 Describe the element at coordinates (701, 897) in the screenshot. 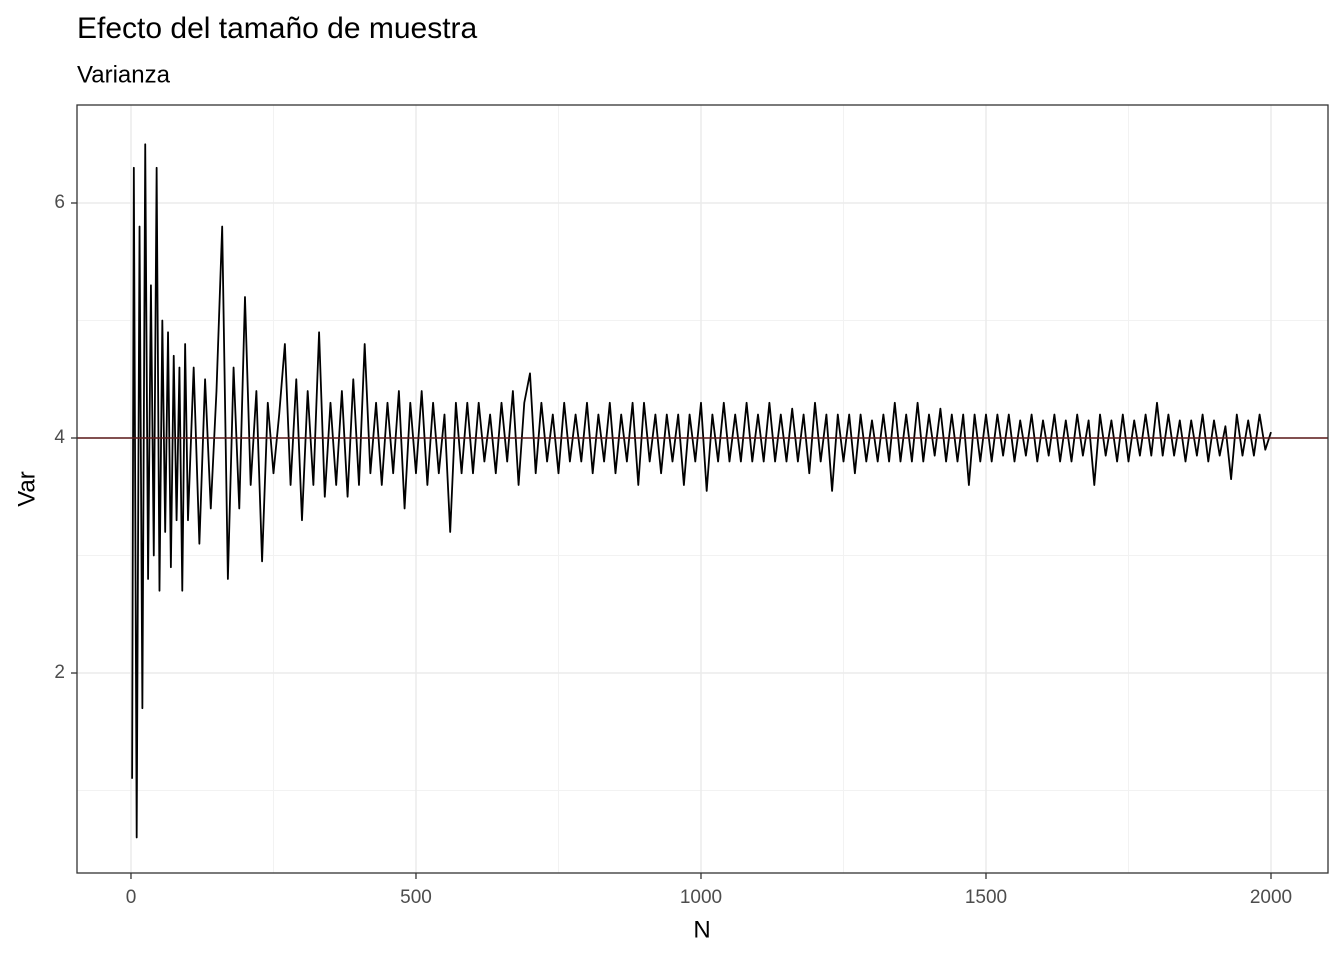

I see `x-tick-label: 1000` at that location.